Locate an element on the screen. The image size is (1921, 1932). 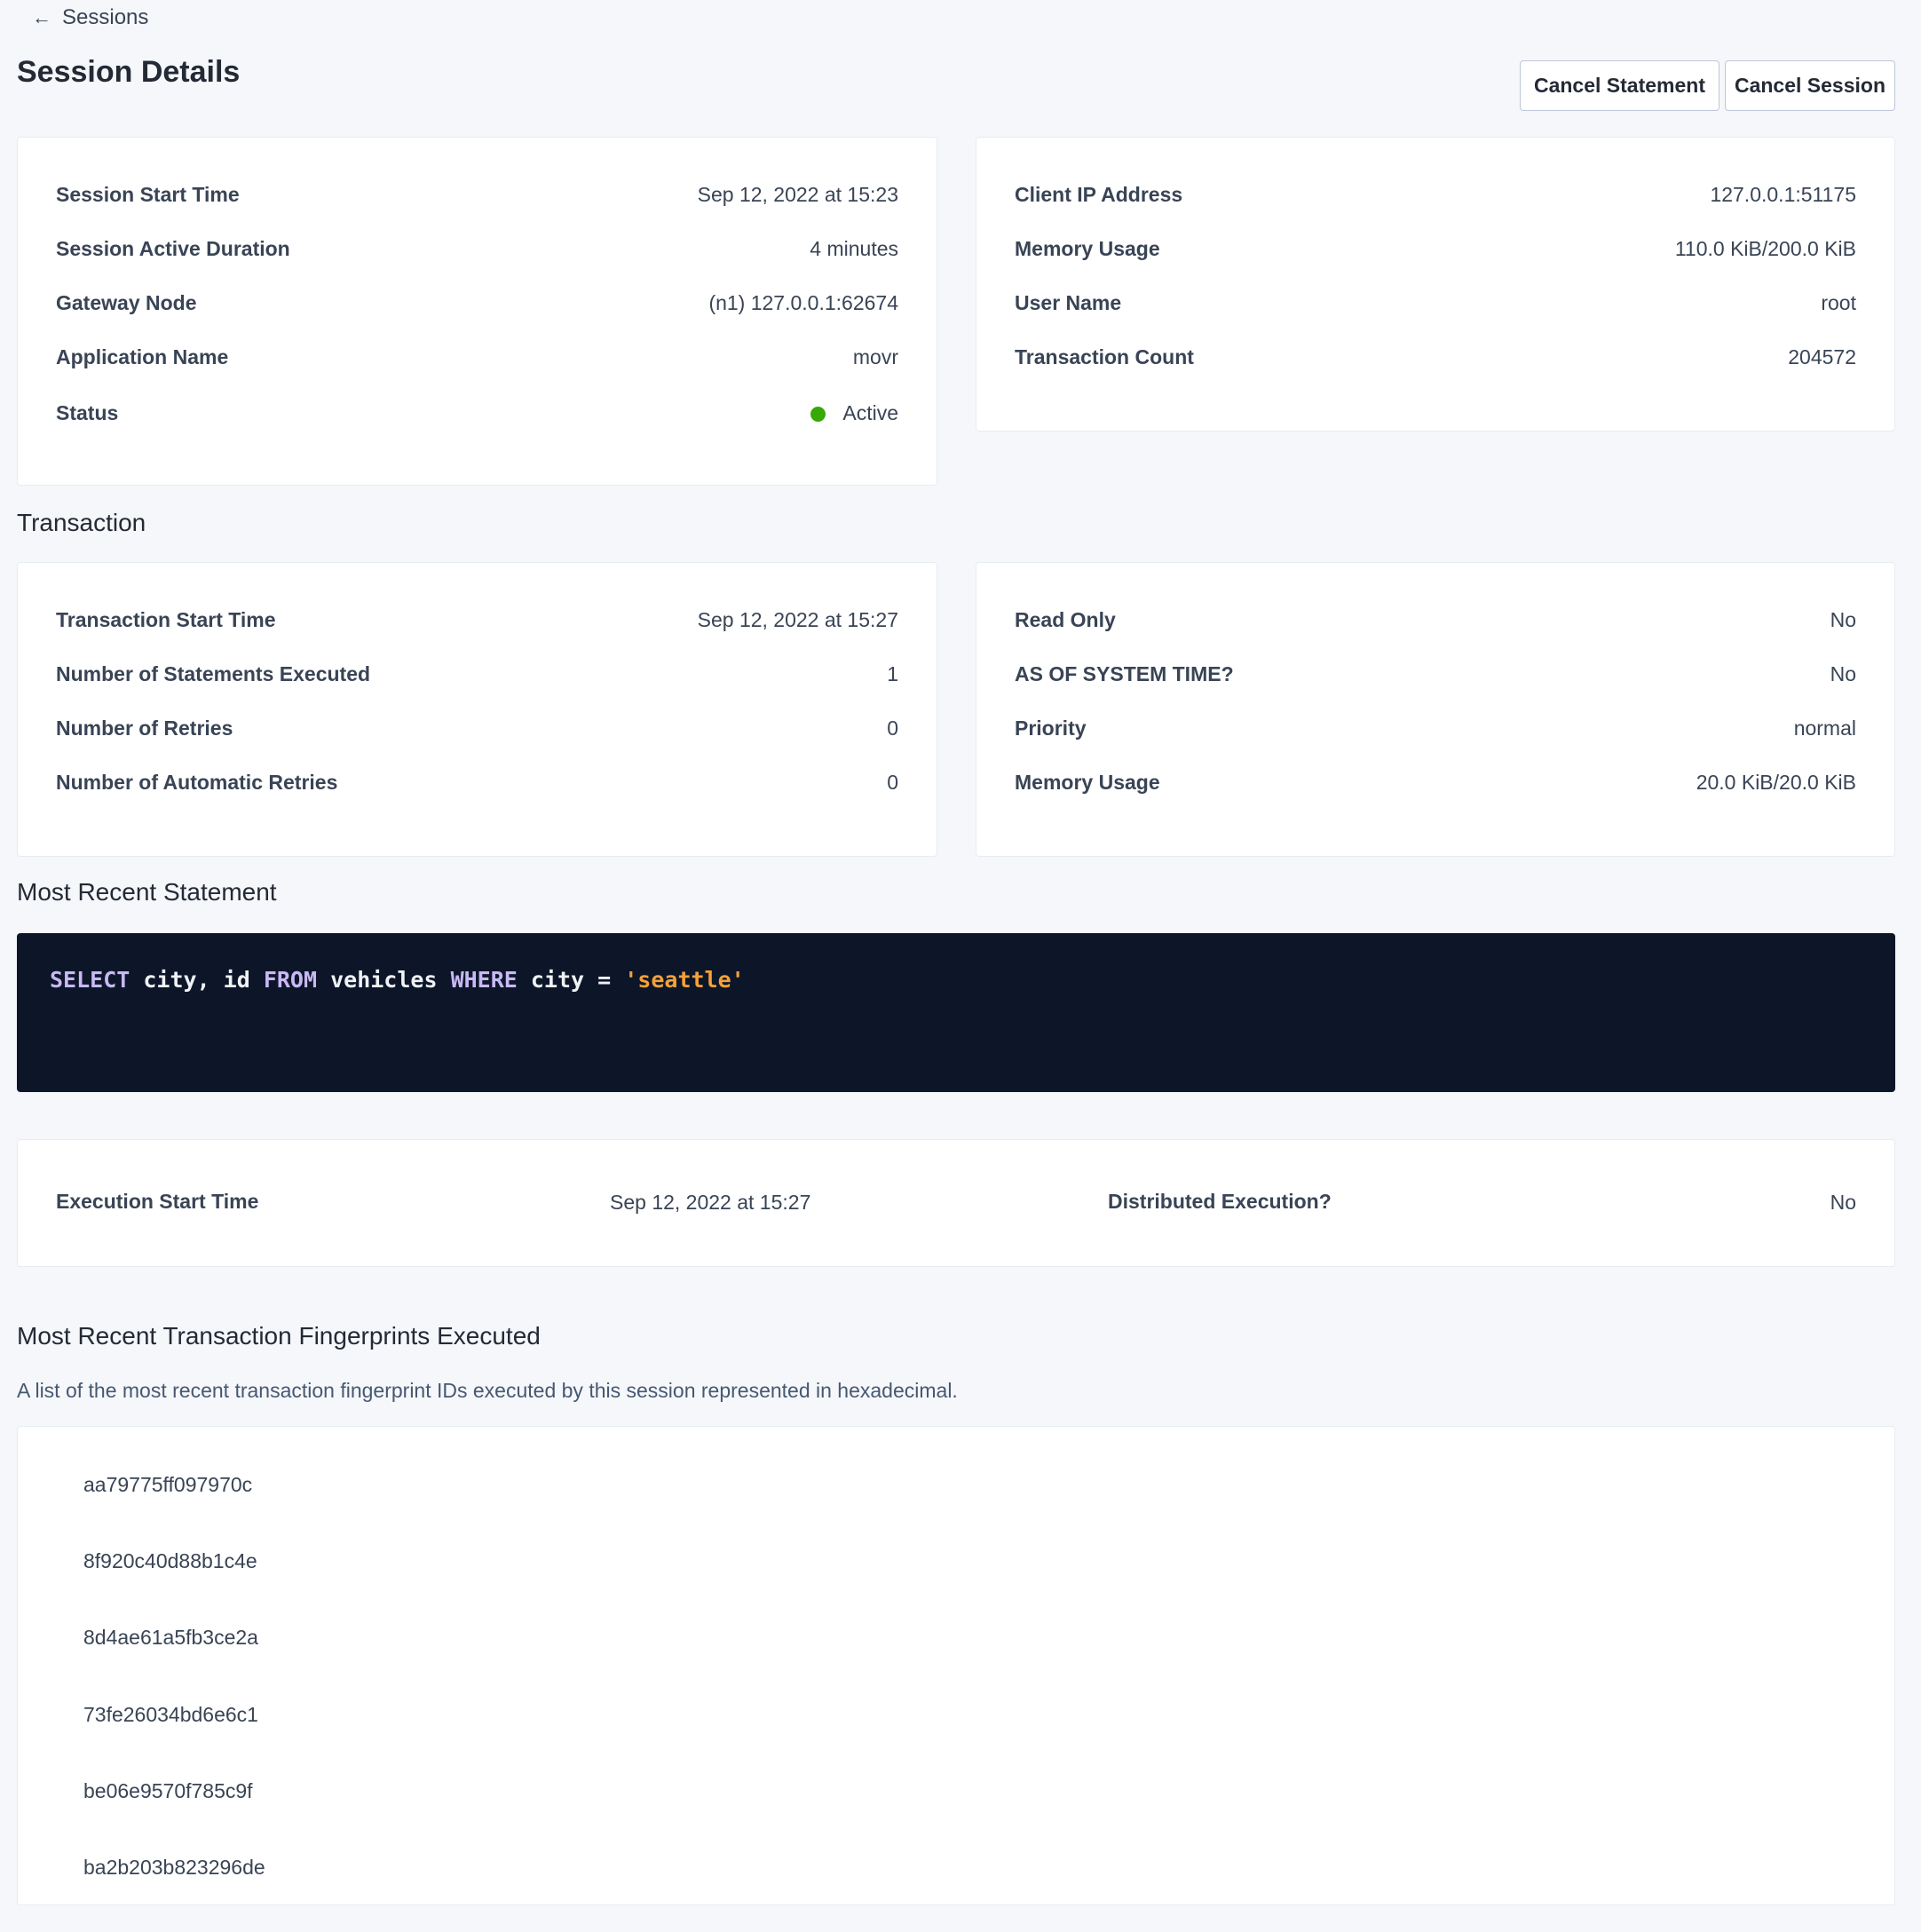
label: Read Only is located at coordinates (1065, 619).